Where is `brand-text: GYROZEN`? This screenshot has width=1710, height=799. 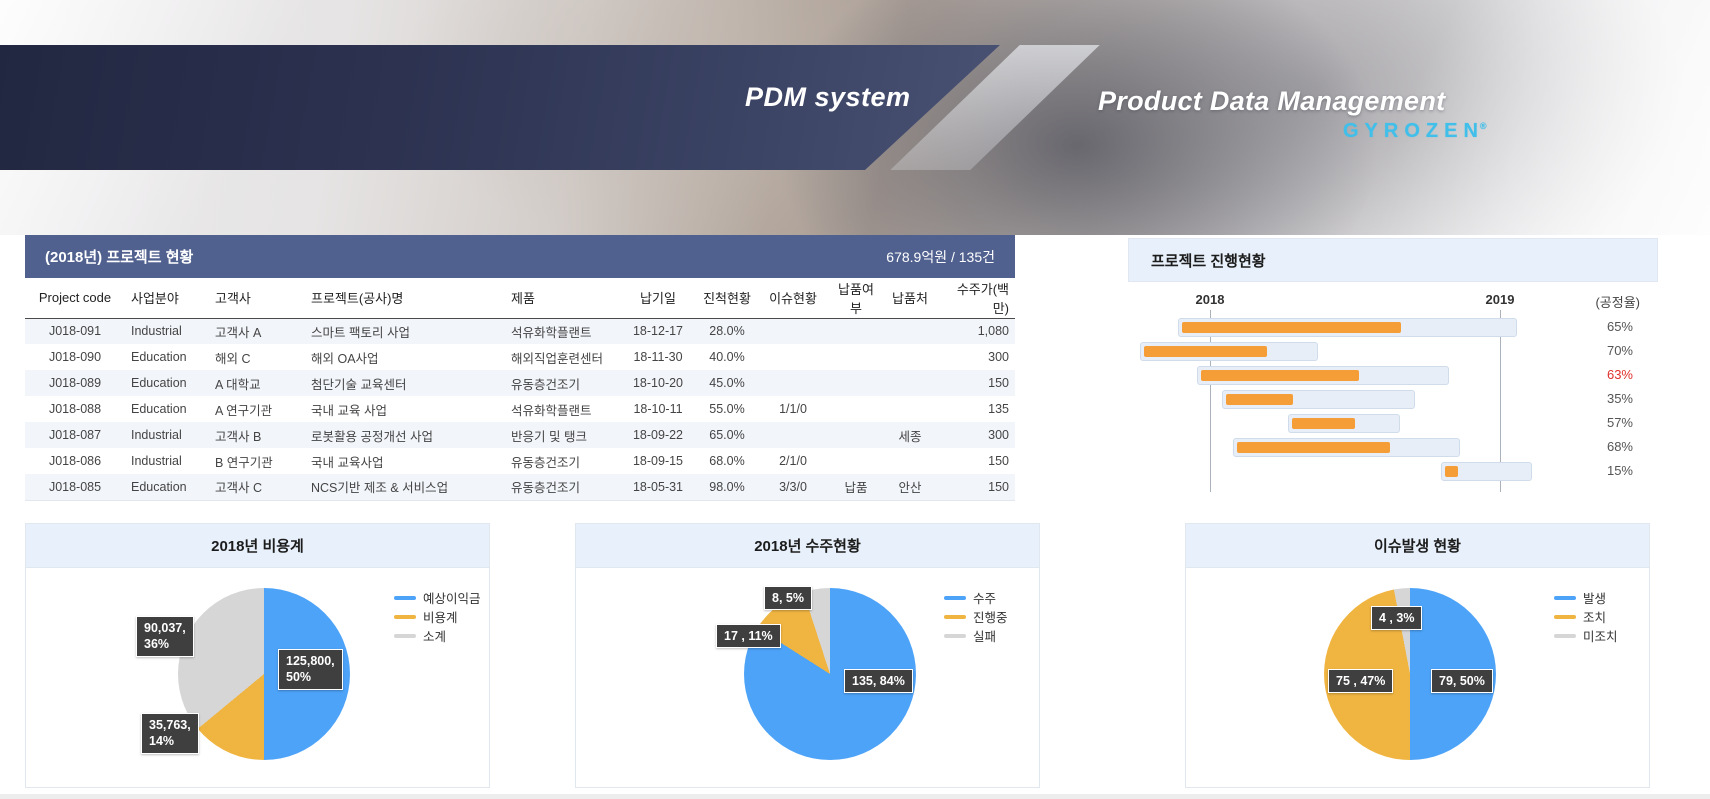
brand-text: GYROZEN is located at coordinates (1413, 131).